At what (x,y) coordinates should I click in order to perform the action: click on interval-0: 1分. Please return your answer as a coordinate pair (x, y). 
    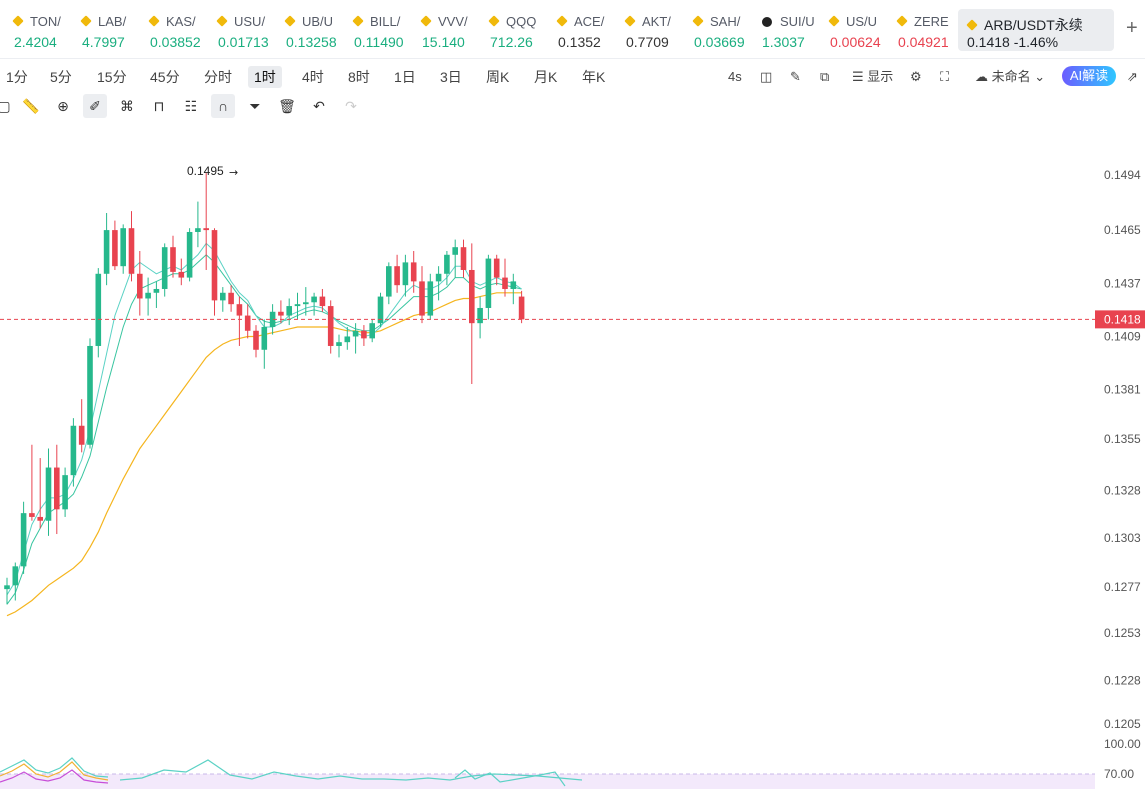
    Looking at the image, I should click on (17, 77).